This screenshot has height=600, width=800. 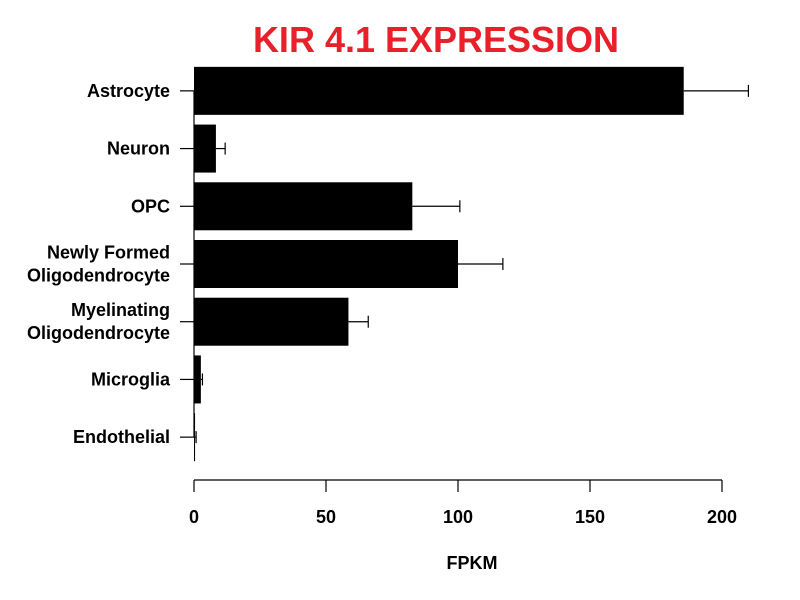 I want to click on x-axis: 0 50 100 150 200, so click(x=463, y=503).